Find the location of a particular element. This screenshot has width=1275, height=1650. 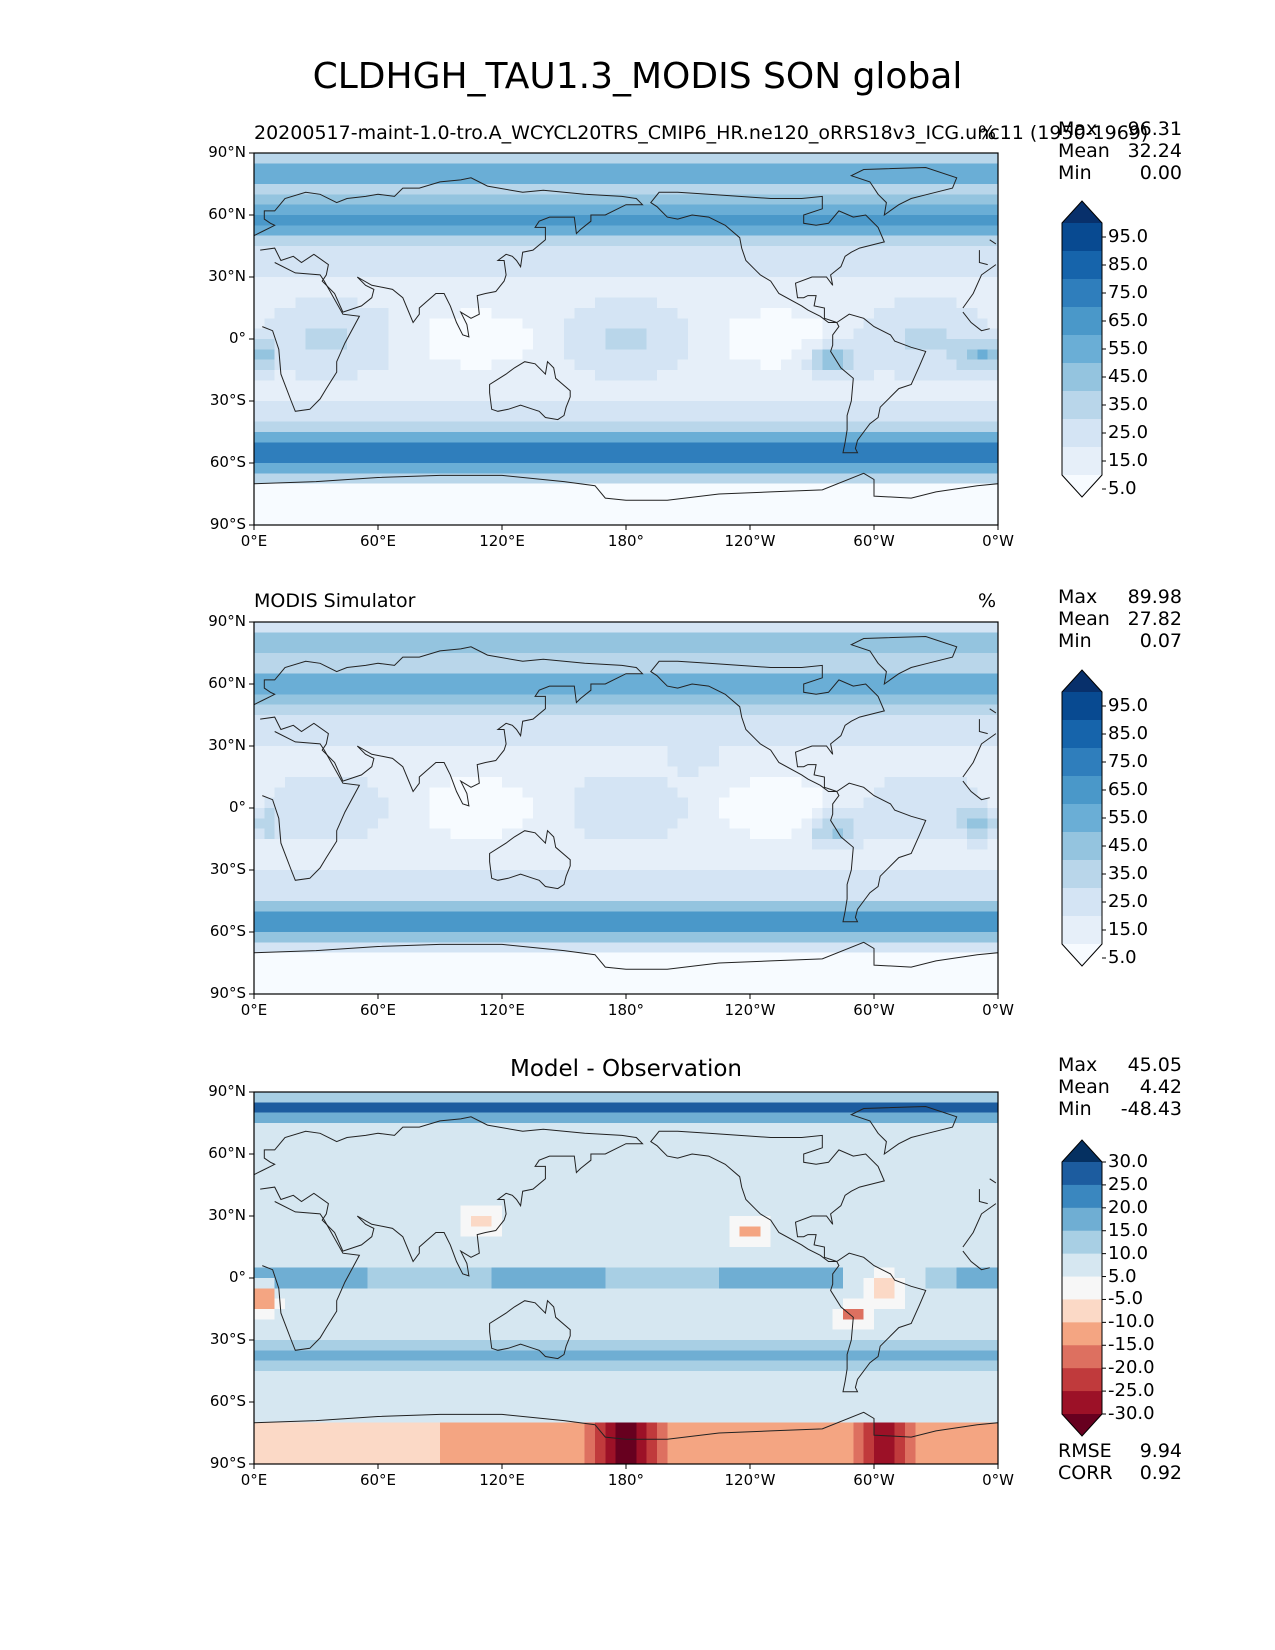

panel3-corr-value: 0.92 is located at coordinates (1160, 1473).